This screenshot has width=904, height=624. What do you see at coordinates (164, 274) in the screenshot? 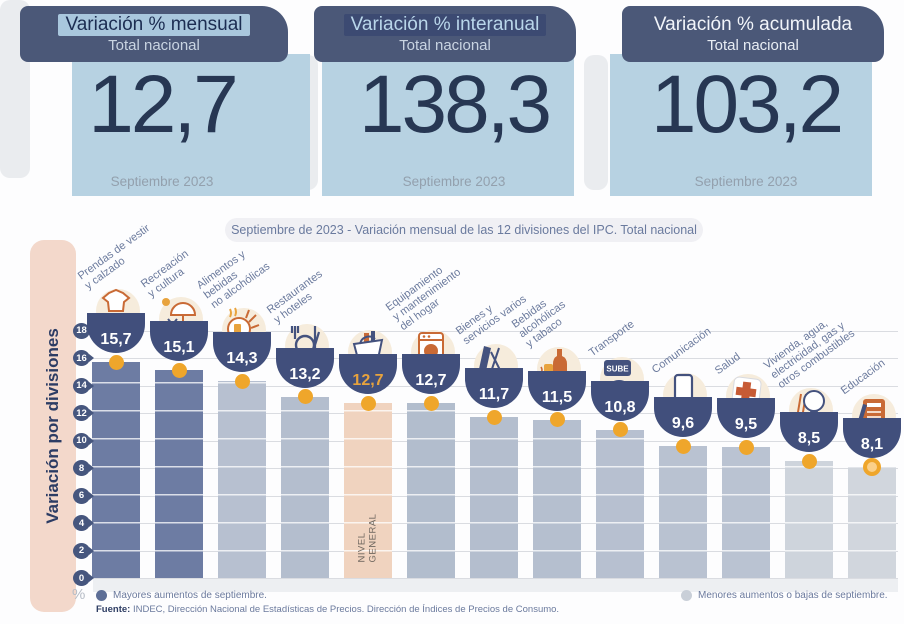
I see `category-label: Recreación y cultura` at bounding box center [164, 274].